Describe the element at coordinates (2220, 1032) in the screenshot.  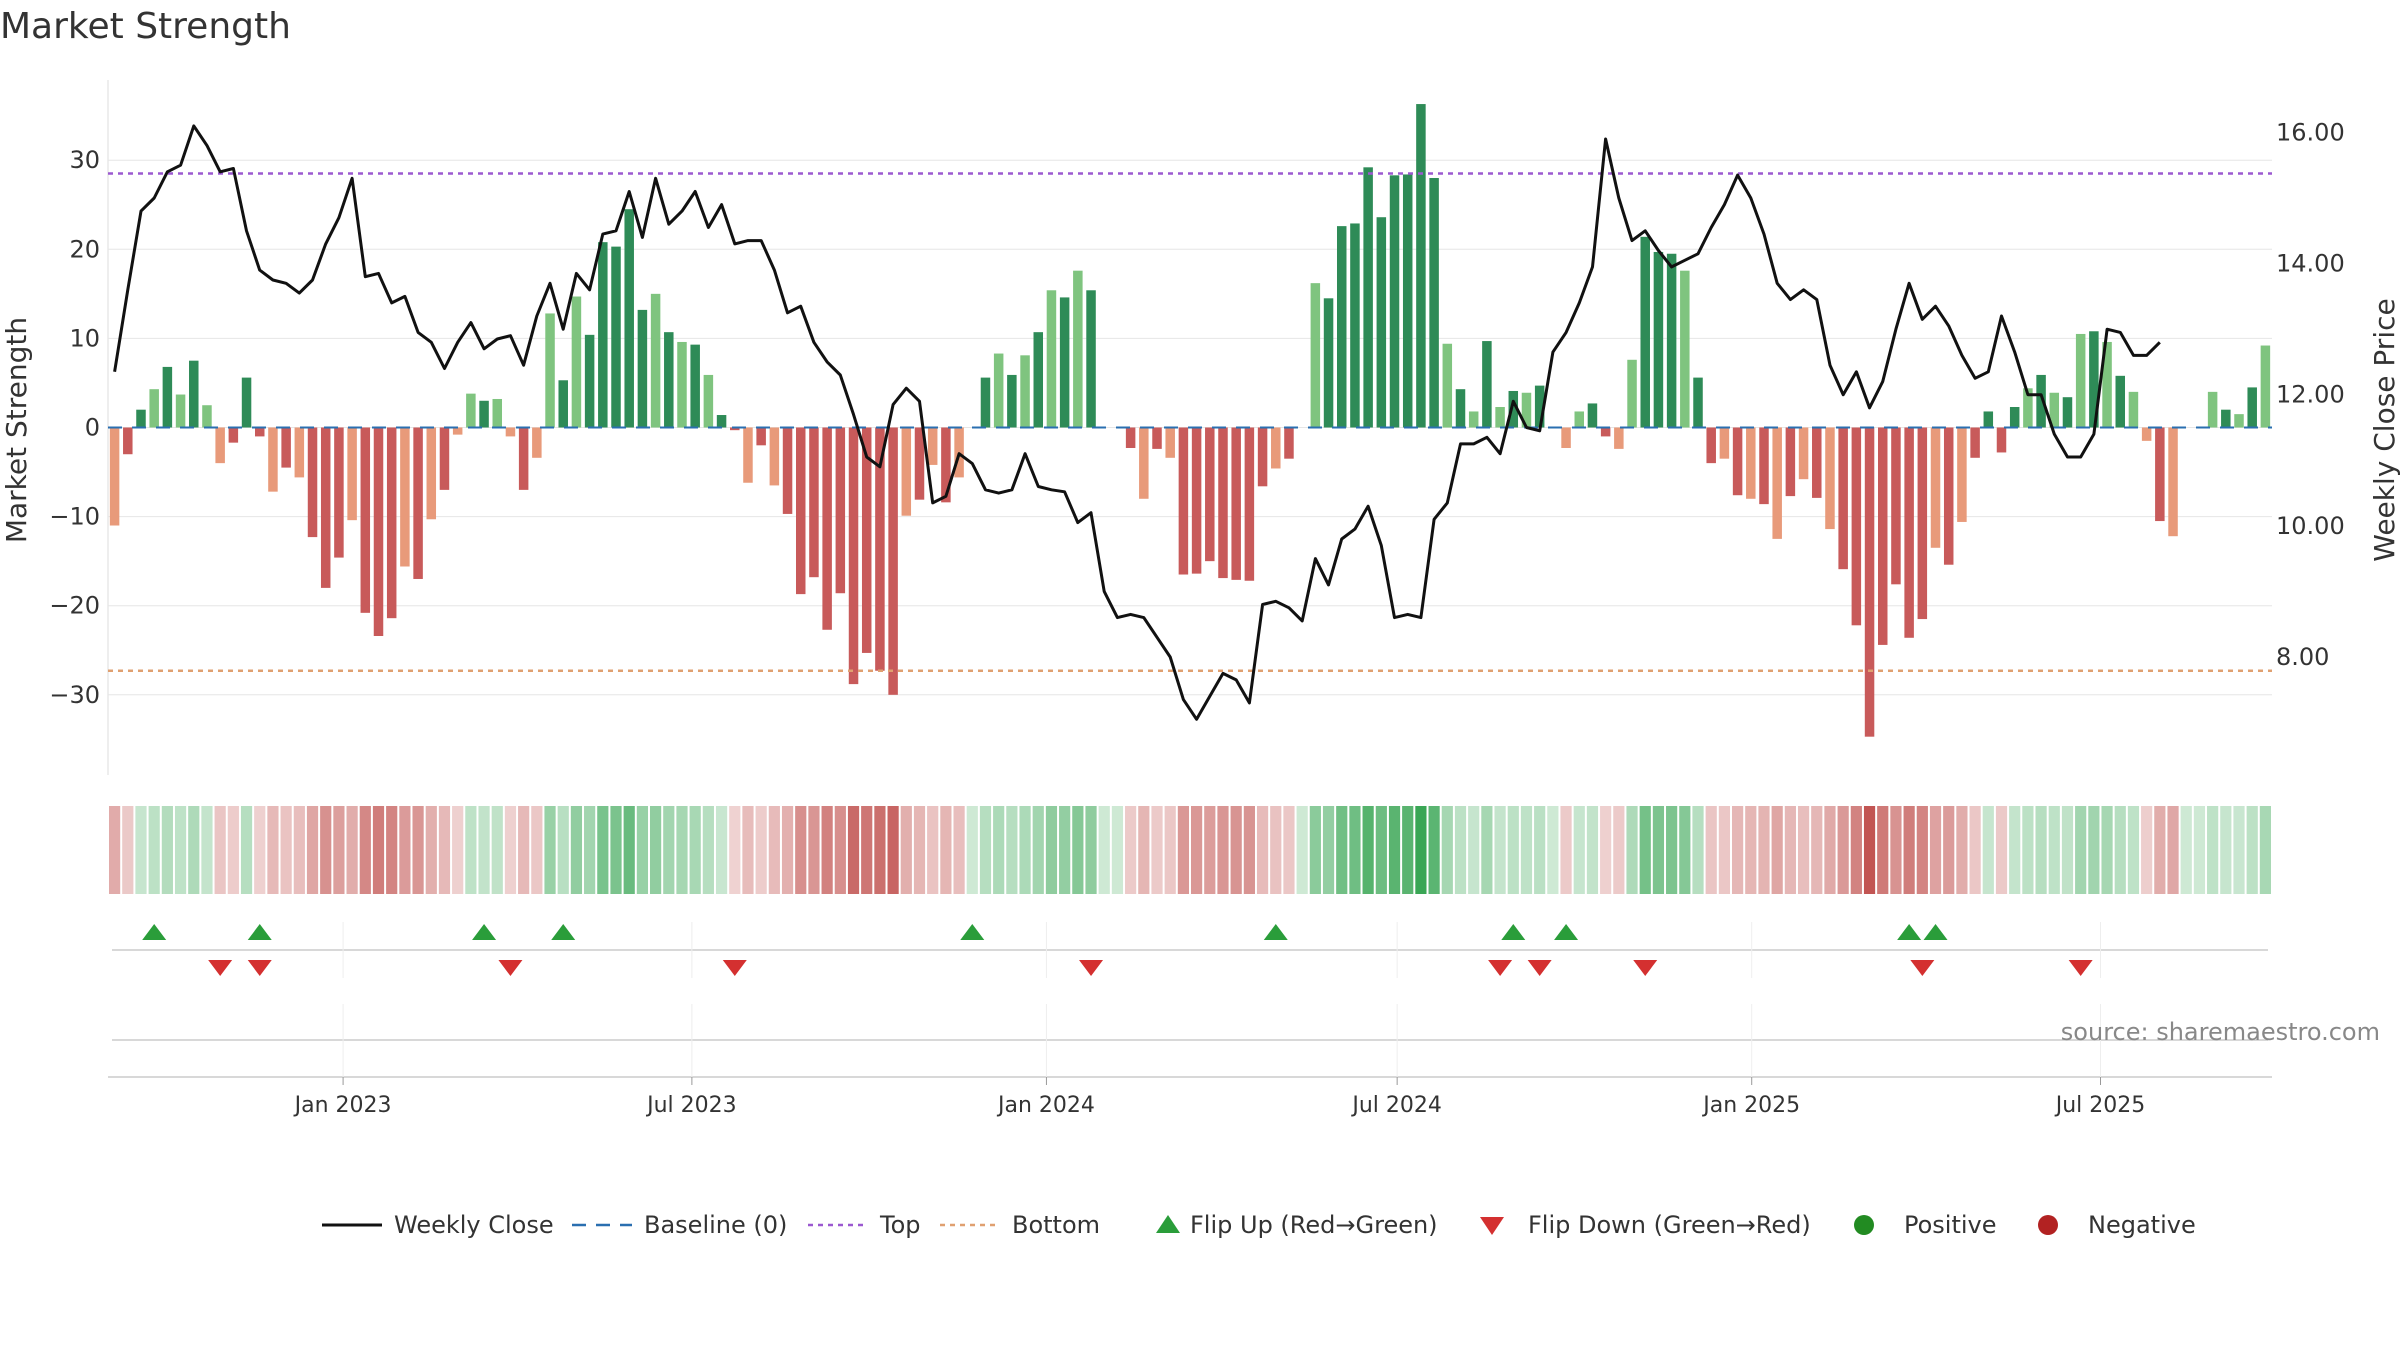
I see `source-note: source: sharemaestro.com` at that location.